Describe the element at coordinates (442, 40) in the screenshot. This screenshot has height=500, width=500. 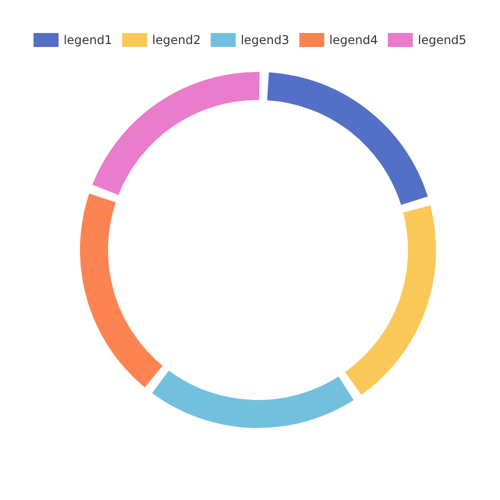
I see `legend-label: legend5` at that location.